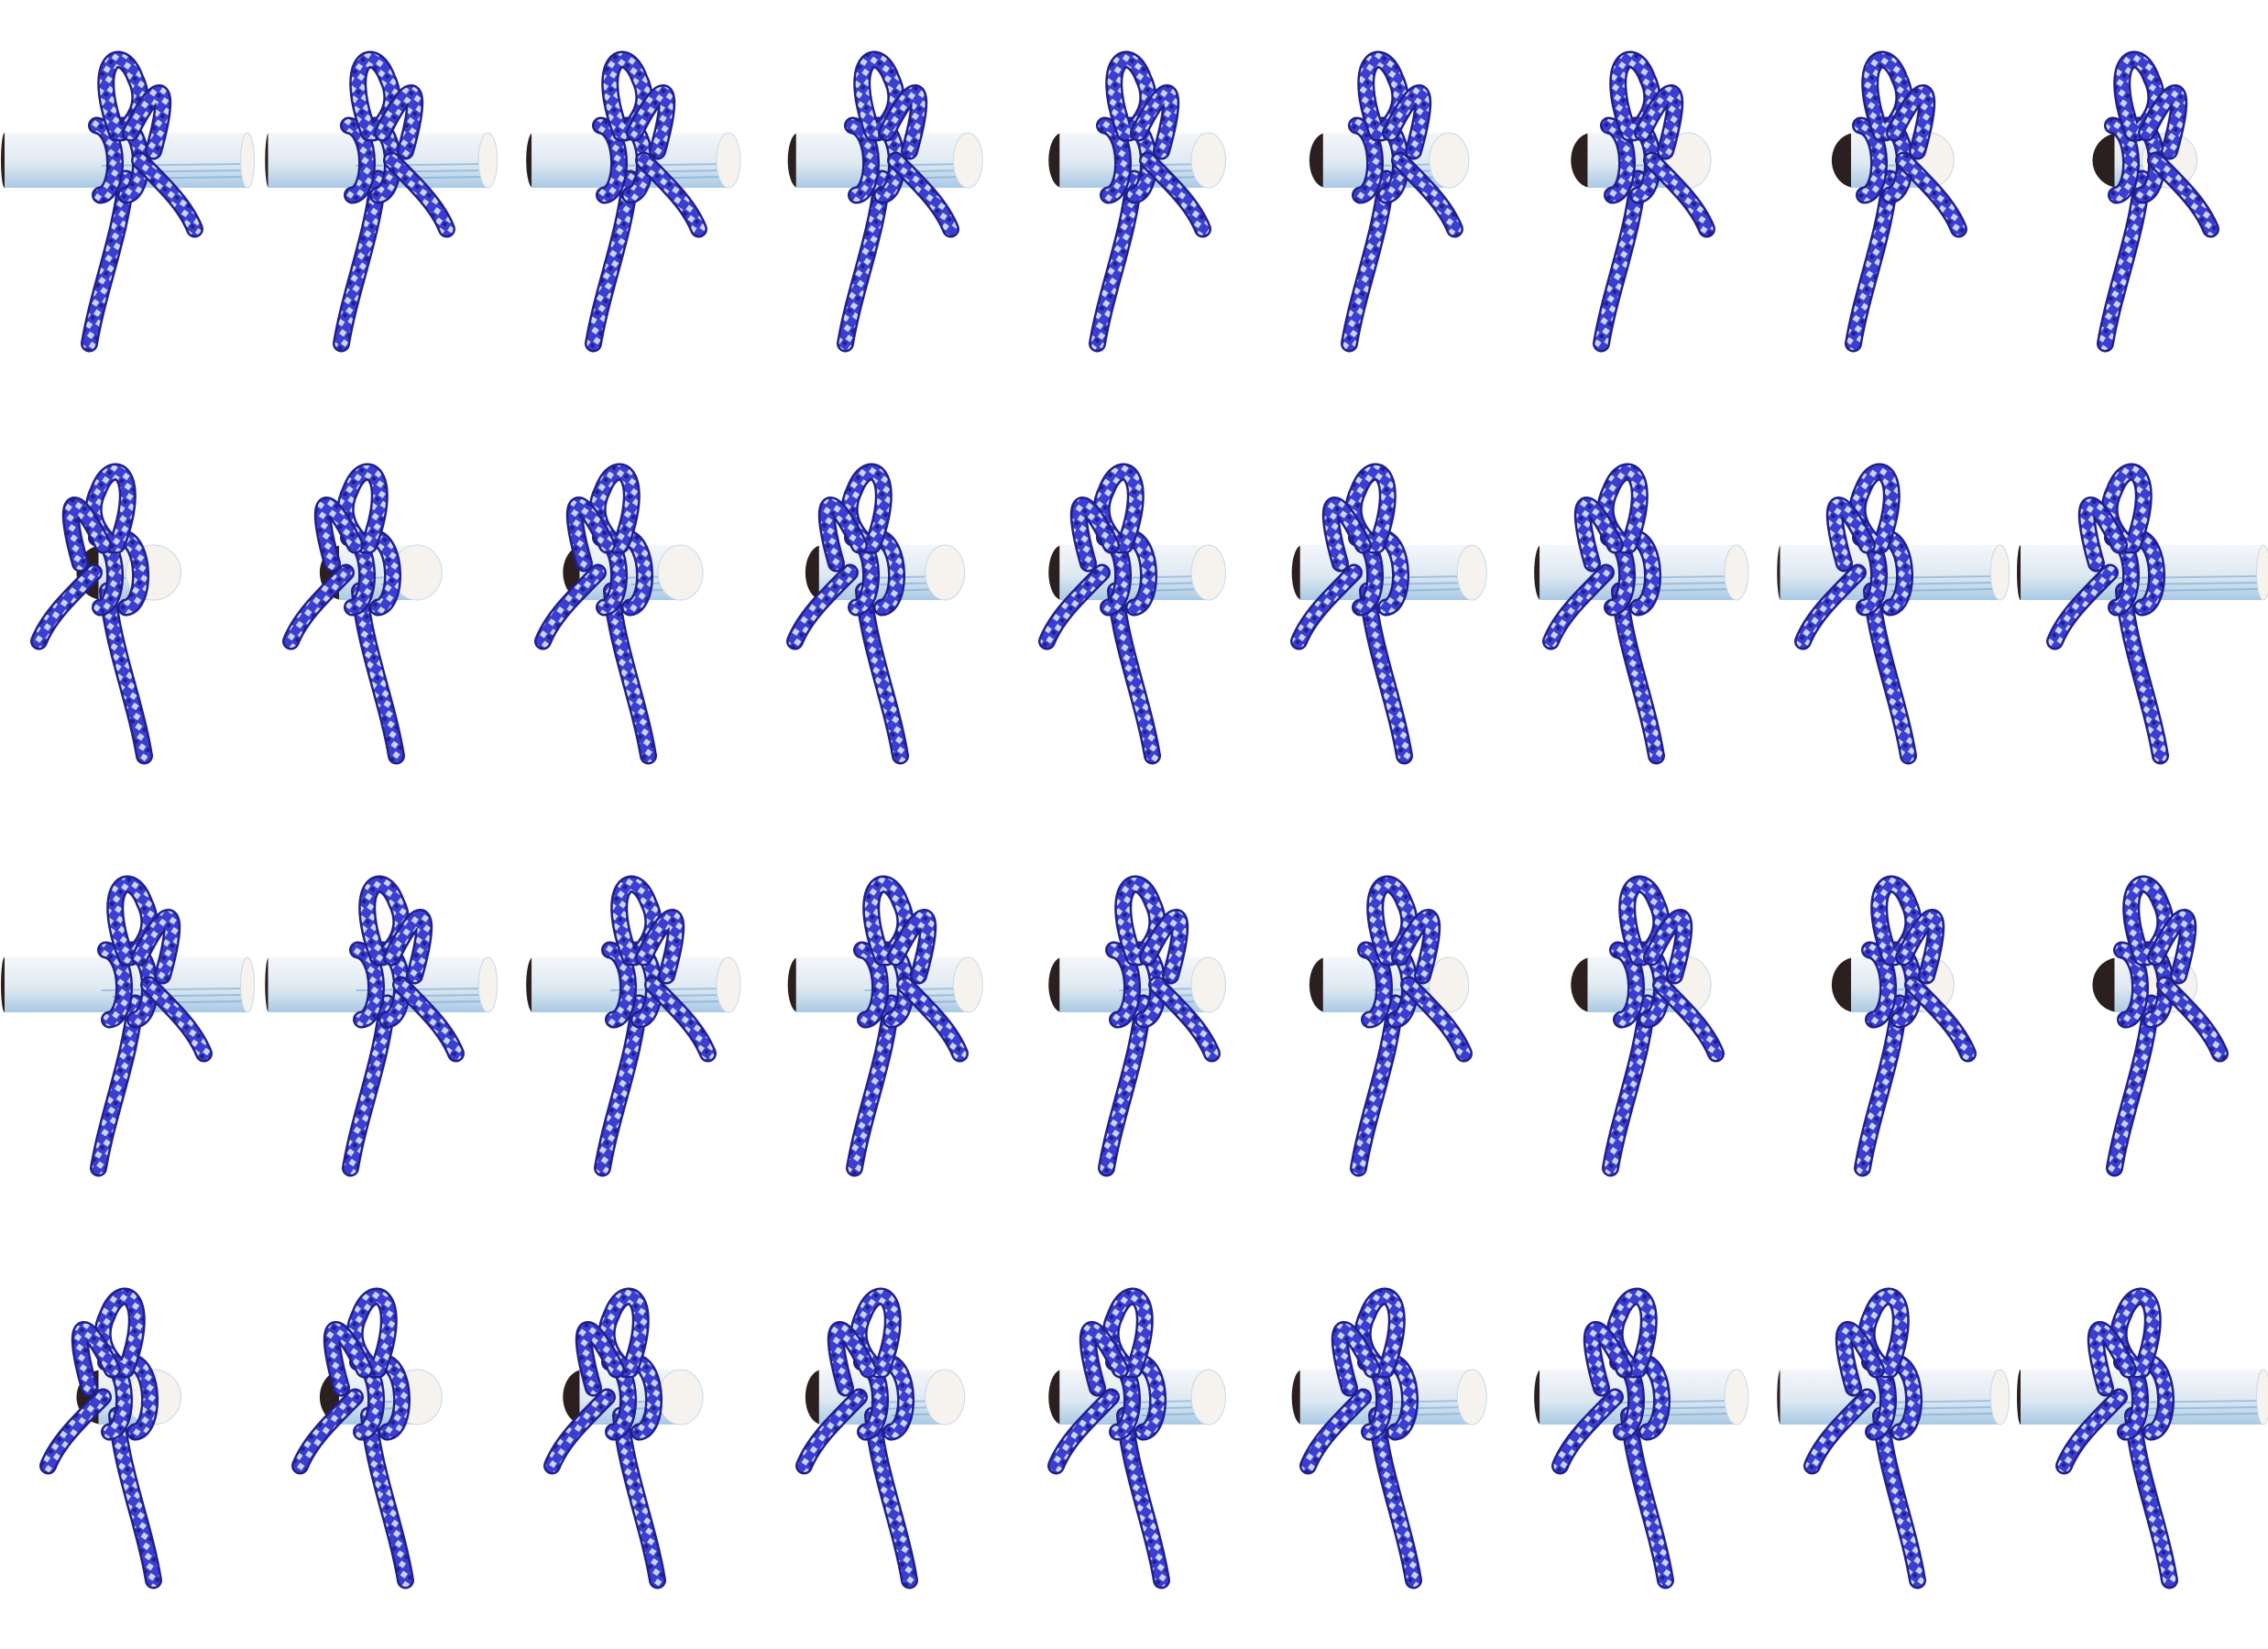 The image size is (2268, 1649). What do you see at coordinates (1641, 614) in the screenshot?
I see `knot-frame-r2c7` at bounding box center [1641, 614].